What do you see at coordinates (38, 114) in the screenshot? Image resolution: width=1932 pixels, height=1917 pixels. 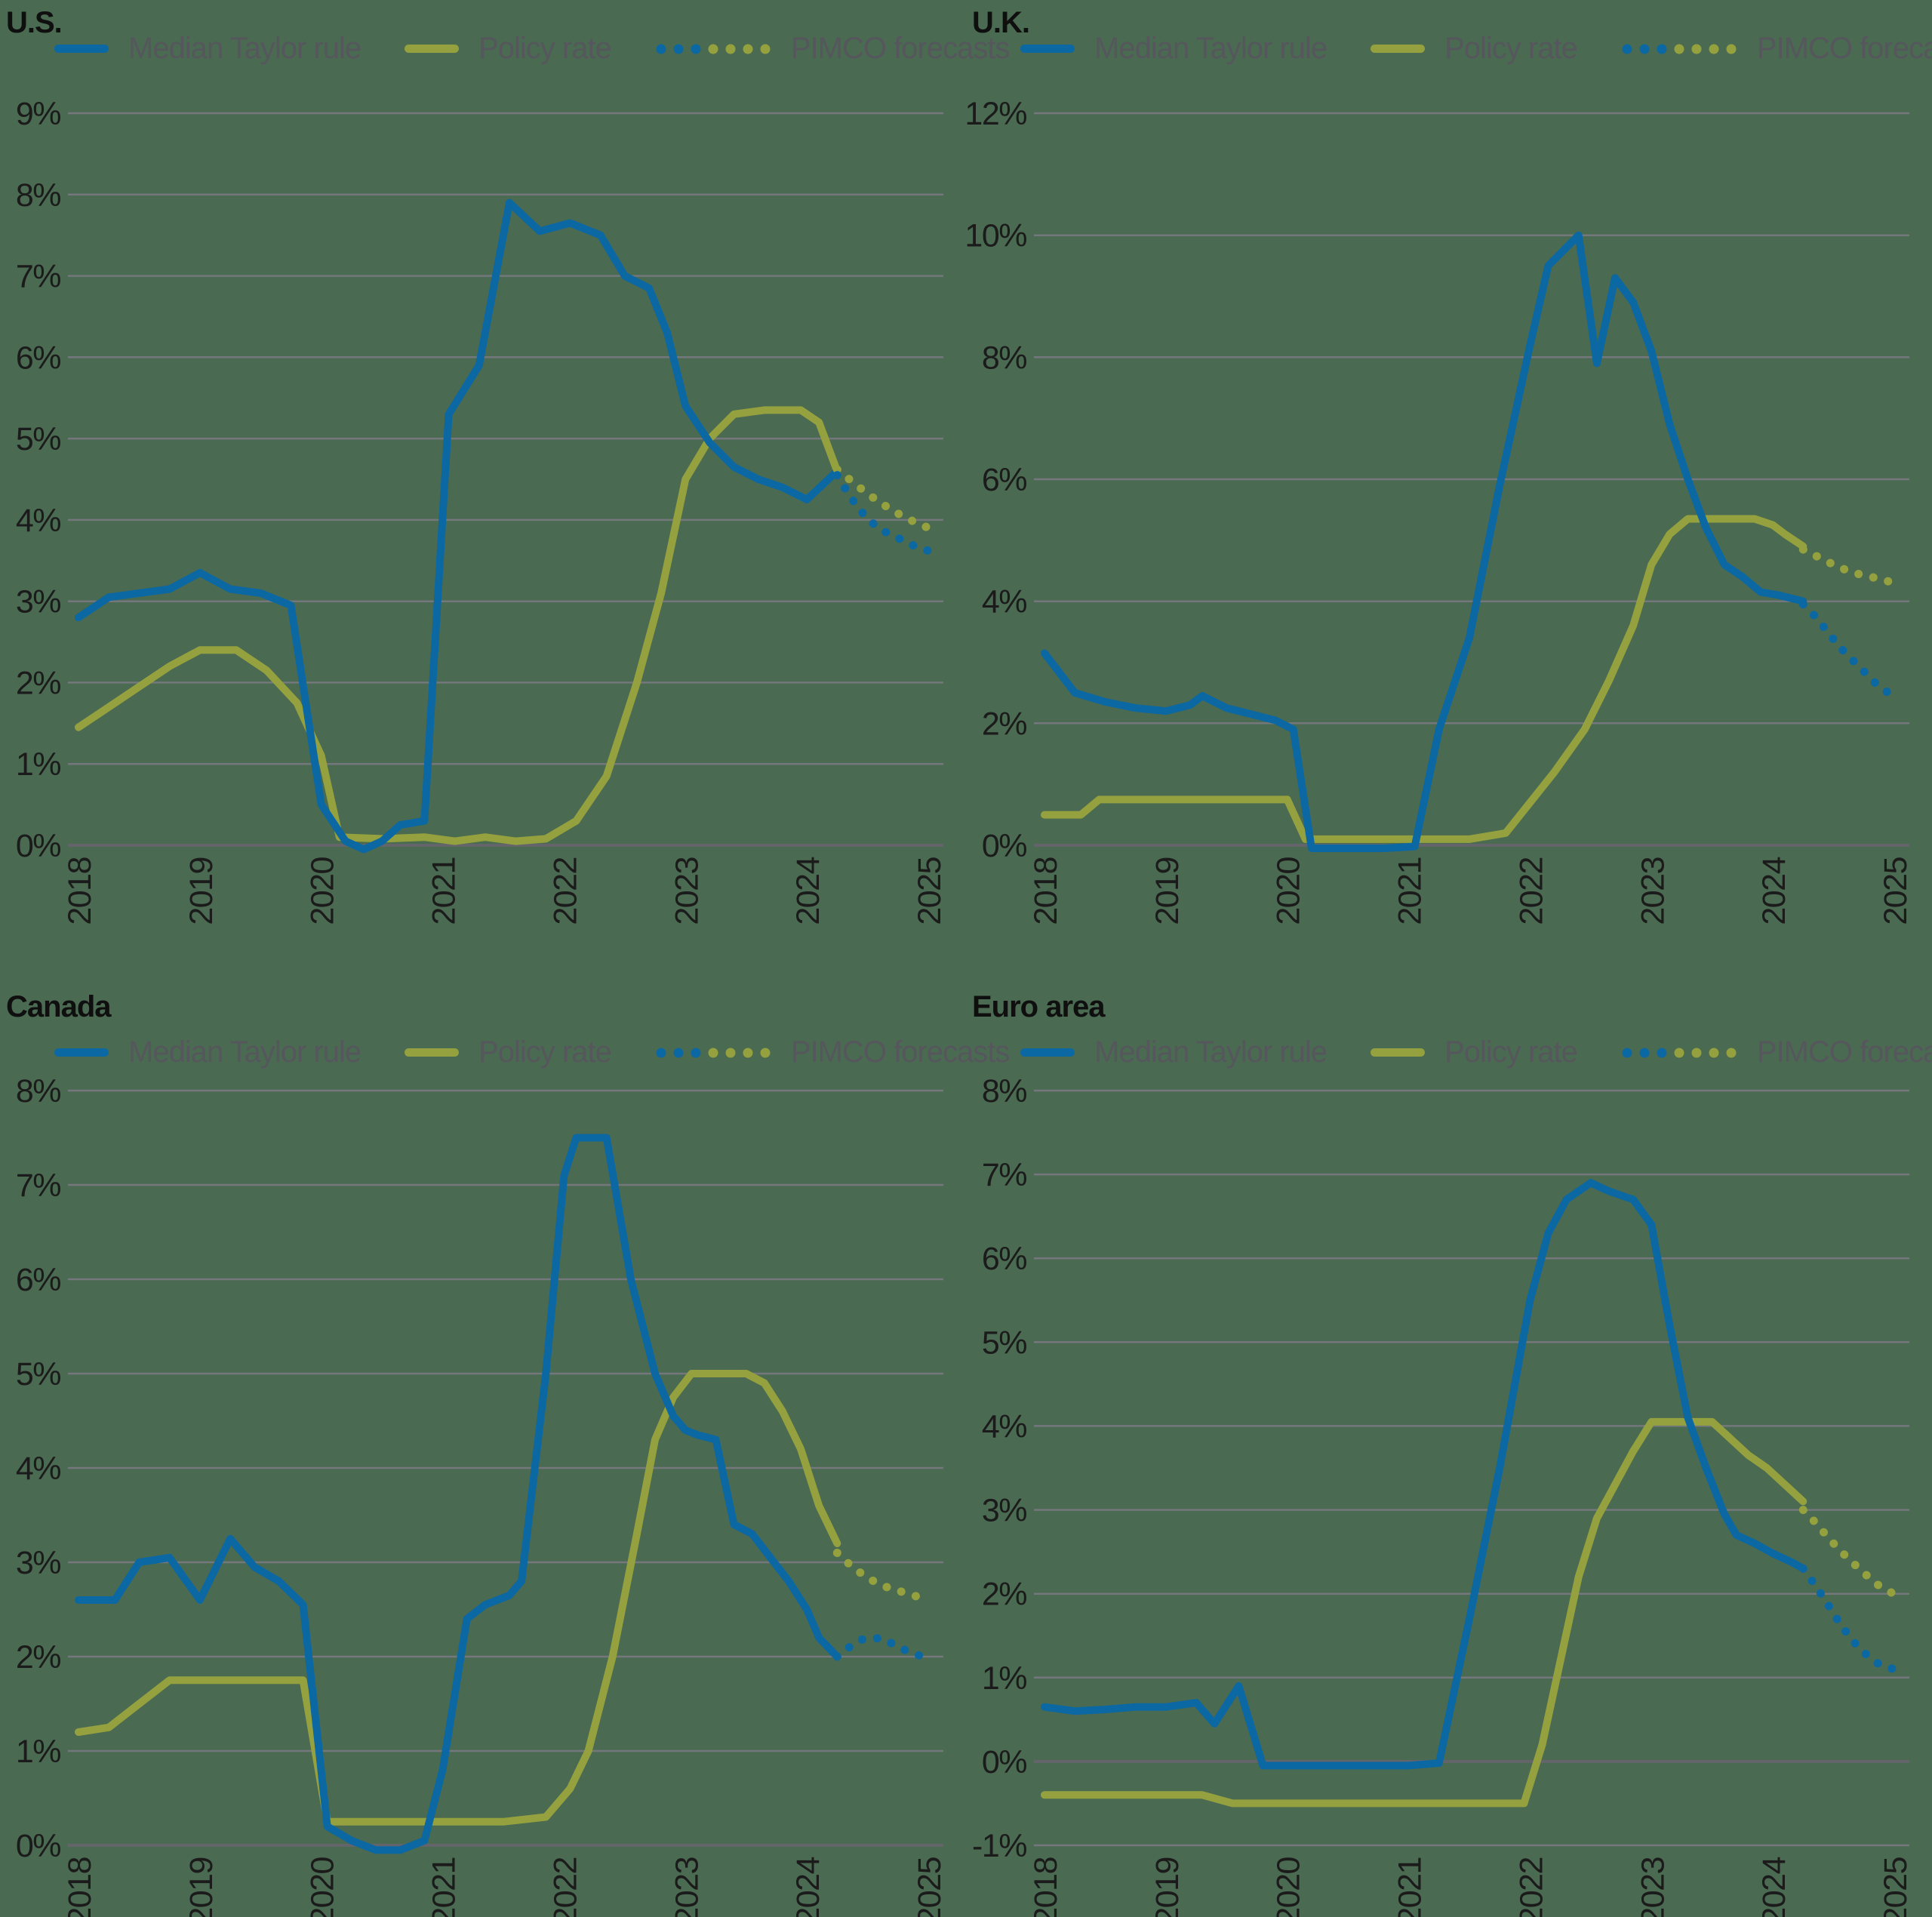 I see `svg-text: 9%` at bounding box center [38, 114].